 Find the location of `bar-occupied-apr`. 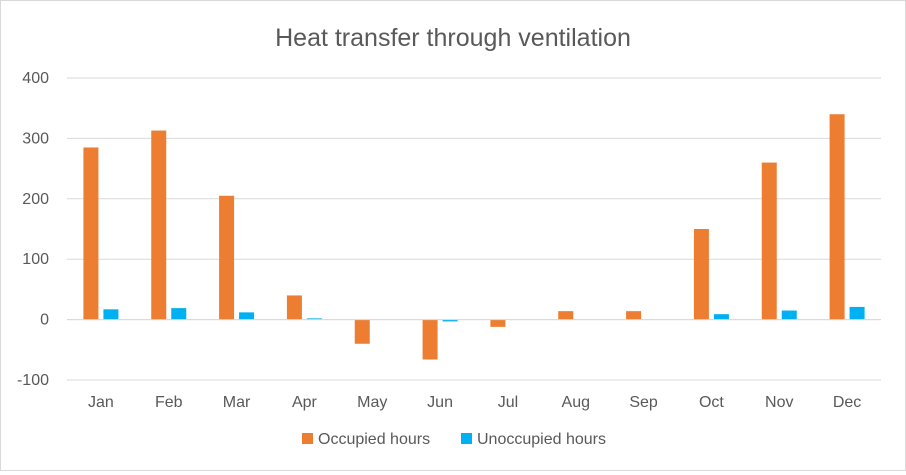

bar-occupied-apr is located at coordinates (294, 307).